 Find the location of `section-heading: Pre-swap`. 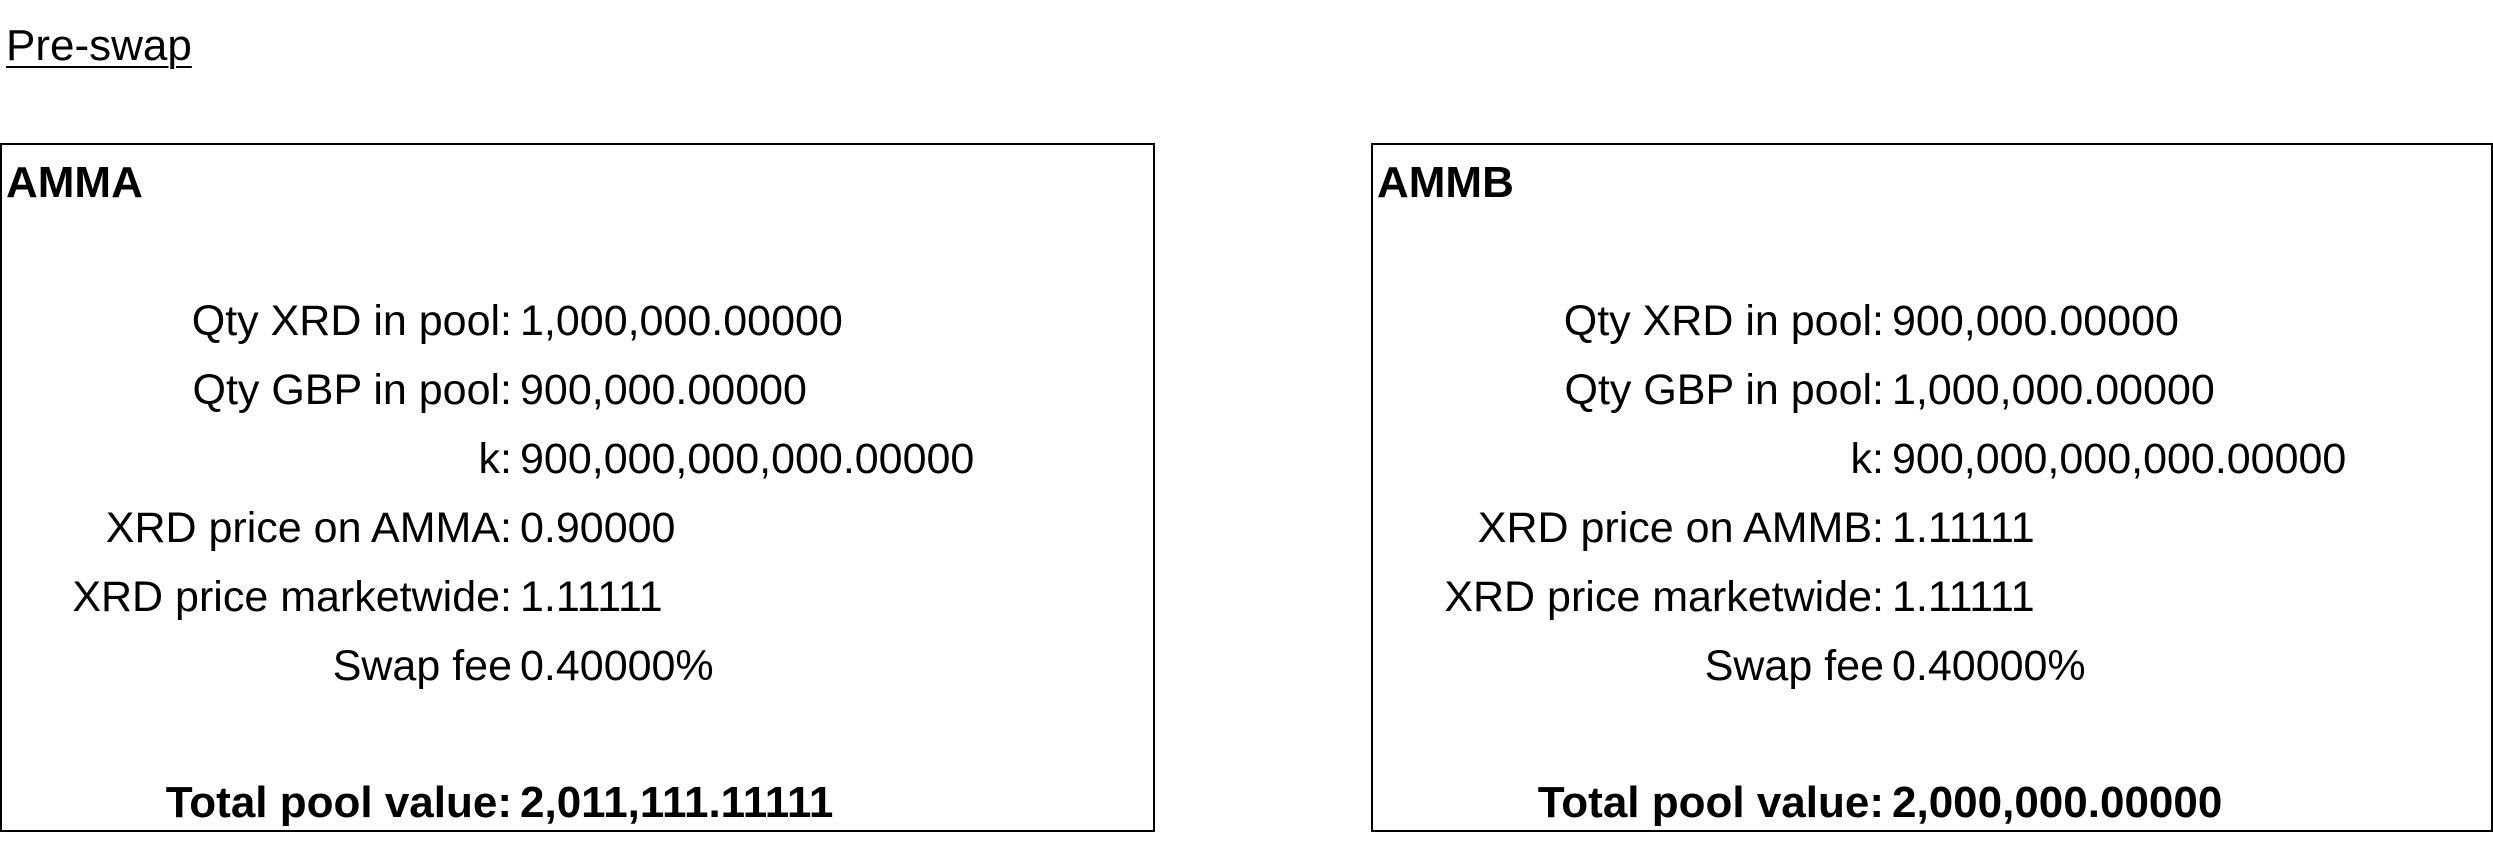

section-heading: Pre-swap is located at coordinates (99, 45).